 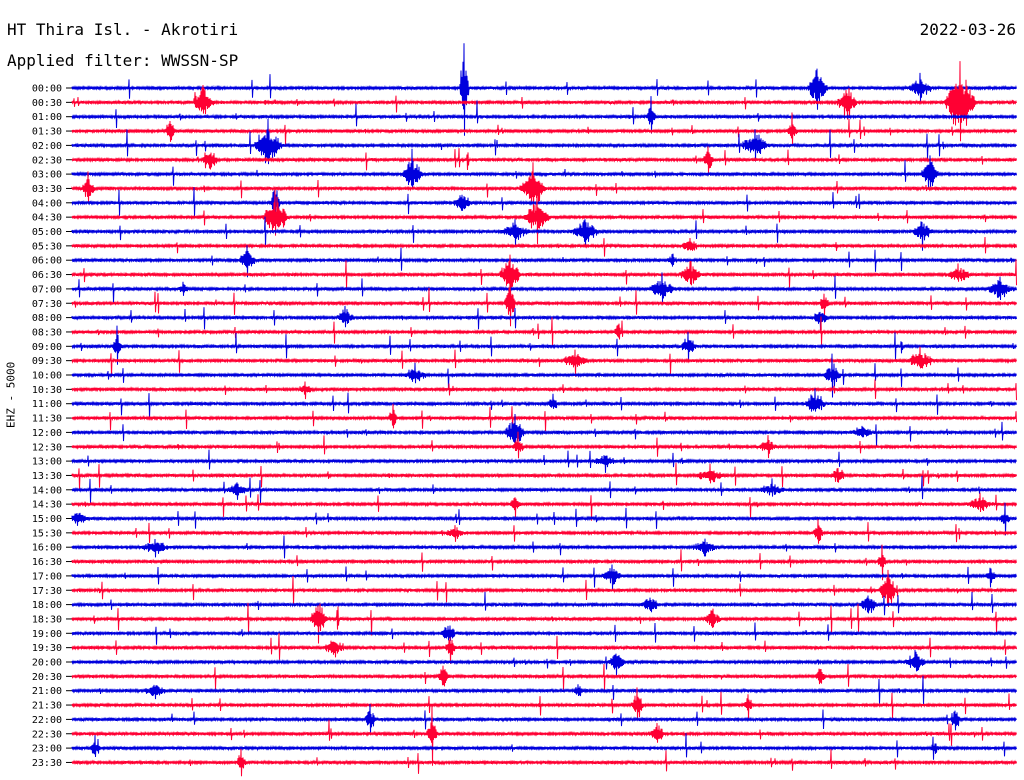 What do you see at coordinates (200, 60) in the screenshot?
I see `filter-value: WWSSN-SP` at bounding box center [200, 60].